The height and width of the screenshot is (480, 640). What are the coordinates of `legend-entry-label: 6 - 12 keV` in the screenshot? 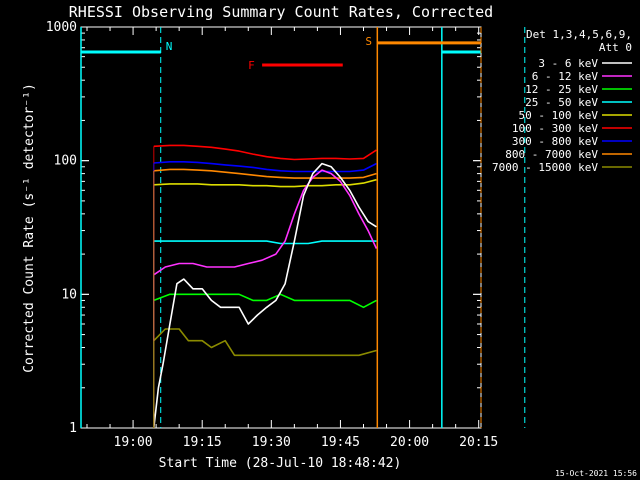 It's located at (565, 76).